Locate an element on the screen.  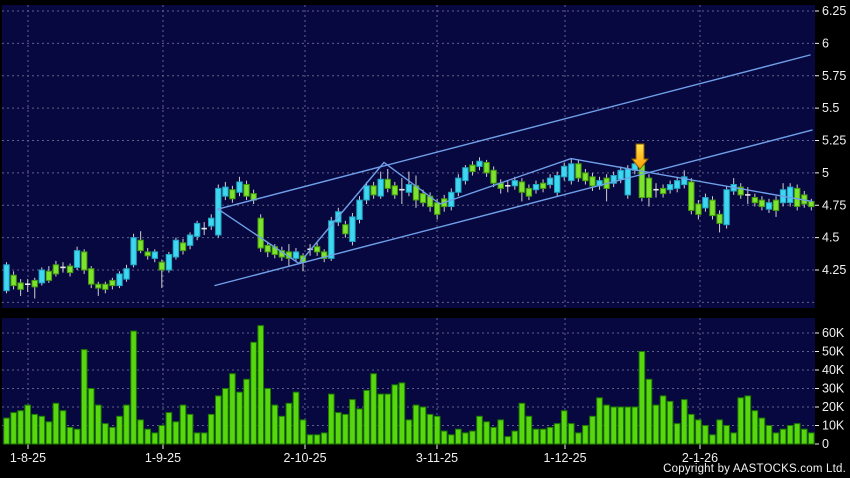
volume-axis-label: 30K is located at coordinates (833, 389).